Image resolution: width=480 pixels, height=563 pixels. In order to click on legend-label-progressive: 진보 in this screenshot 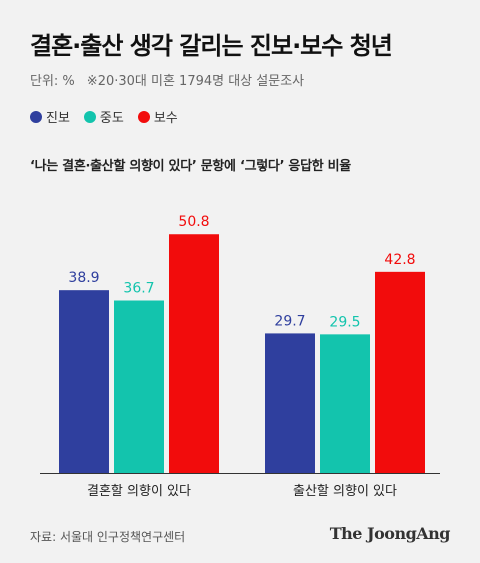, I will do `click(58, 118)`.